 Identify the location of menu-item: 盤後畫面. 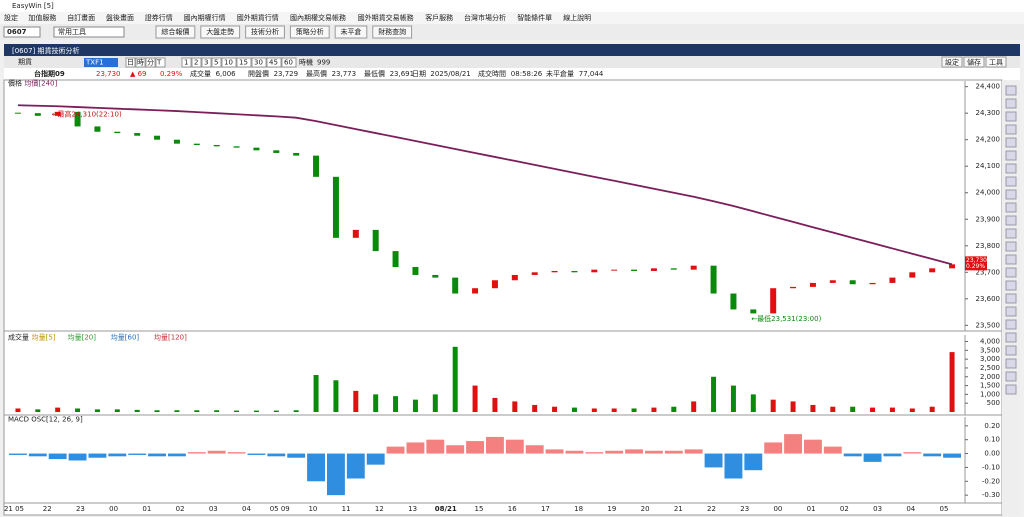
(120, 17).